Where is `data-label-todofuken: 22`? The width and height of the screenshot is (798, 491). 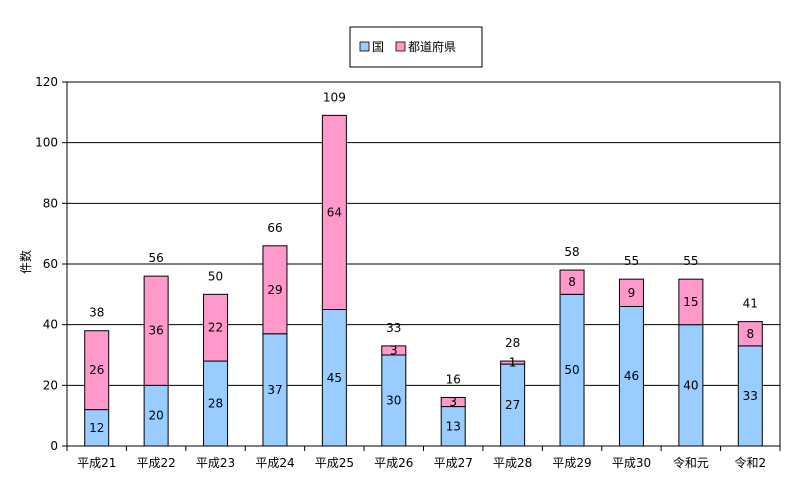
data-label-todofuken: 22 is located at coordinates (215, 328).